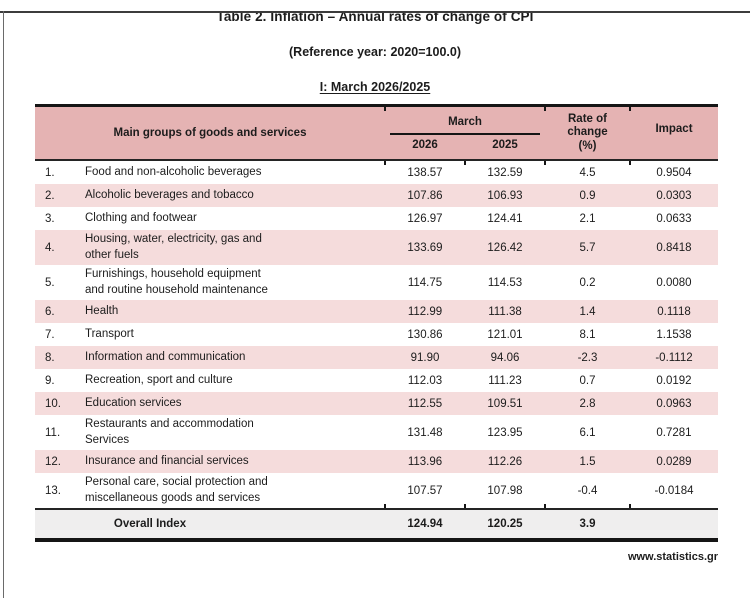  What do you see at coordinates (674, 461) in the screenshot?
I see `row-impact: 0.0289` at bounding box center [674, 461].